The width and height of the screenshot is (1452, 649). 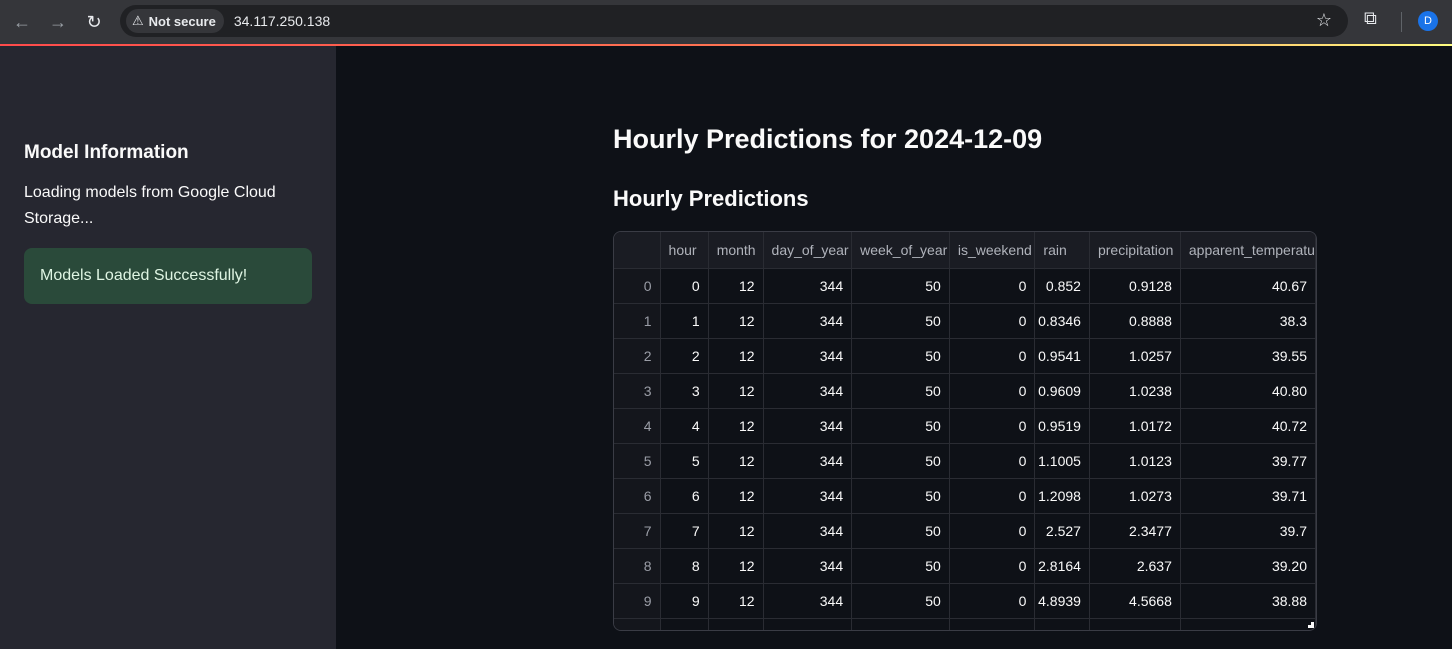 What do you see at coordinates (1135, 601) in the screenshot?
I see `table-cell: 4.5668` at bounding box center [1135, 601].